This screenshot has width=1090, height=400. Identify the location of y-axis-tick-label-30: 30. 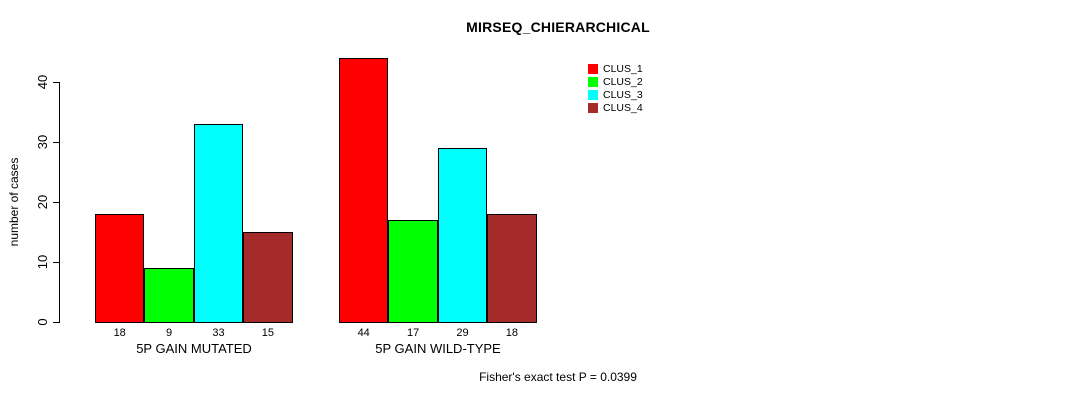
(42, 142).